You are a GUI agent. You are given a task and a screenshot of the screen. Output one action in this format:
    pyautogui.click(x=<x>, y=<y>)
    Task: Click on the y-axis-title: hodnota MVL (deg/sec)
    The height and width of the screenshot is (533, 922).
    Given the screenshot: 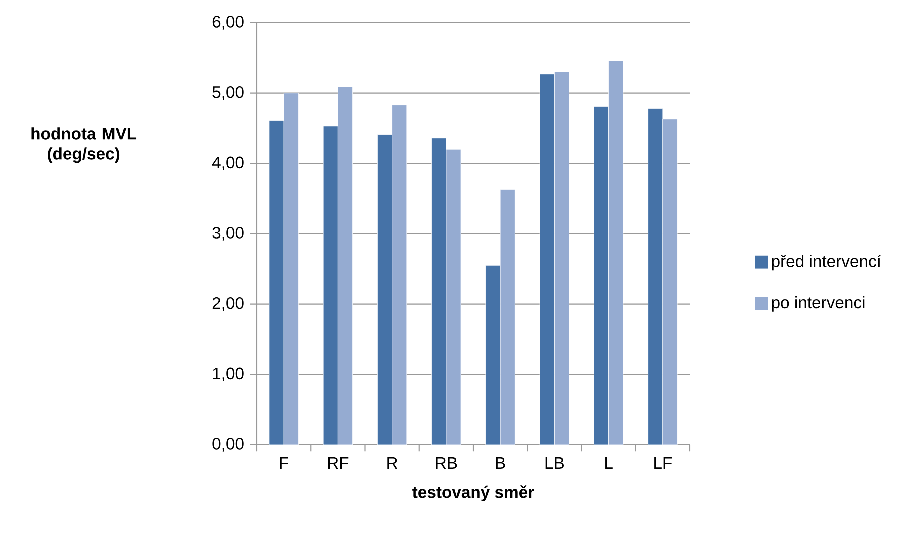 What is the action you would take?
    pyautogui.click(x=84, y=146)
    